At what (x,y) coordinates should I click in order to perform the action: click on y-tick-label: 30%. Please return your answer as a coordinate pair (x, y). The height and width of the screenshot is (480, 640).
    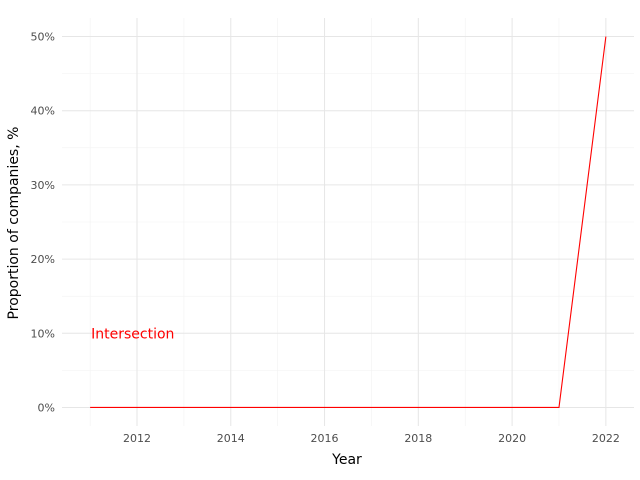
    Looking at the image, I should click on (43, 185).